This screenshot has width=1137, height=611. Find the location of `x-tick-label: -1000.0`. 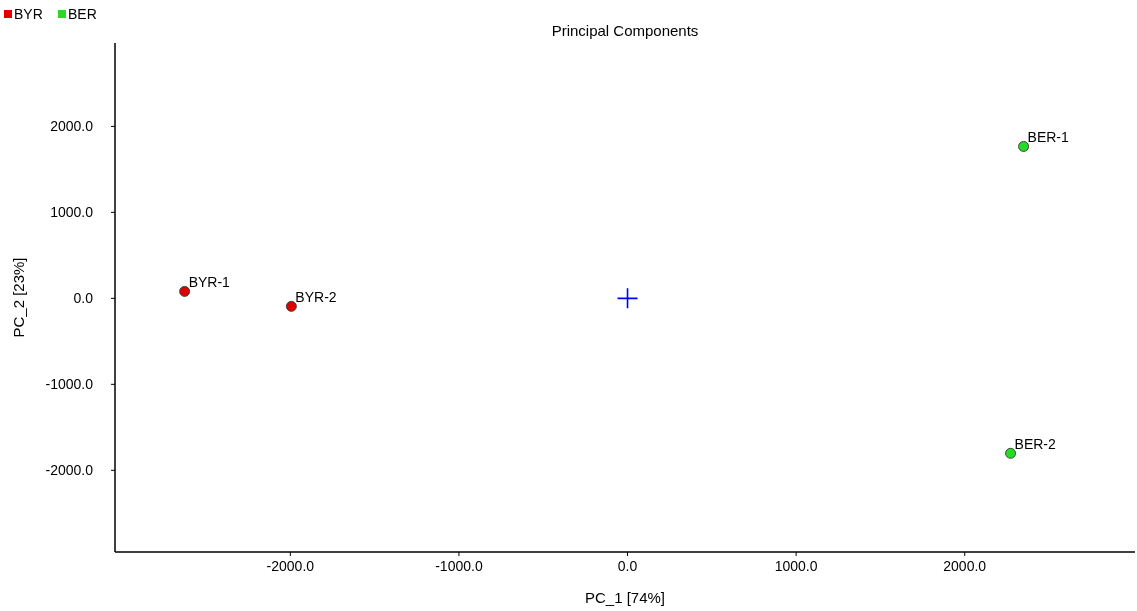

x-tick-label: -1000.0 is located at coordinates (459, 566).